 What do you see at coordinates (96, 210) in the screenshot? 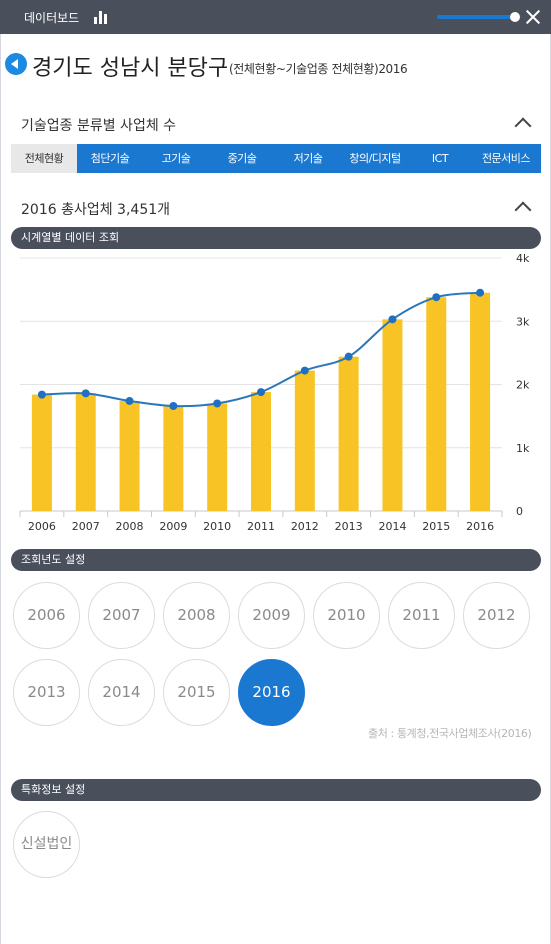
I see `total-section-title: 2016 총사업체 3,451개` at bounding box center [96, 210].